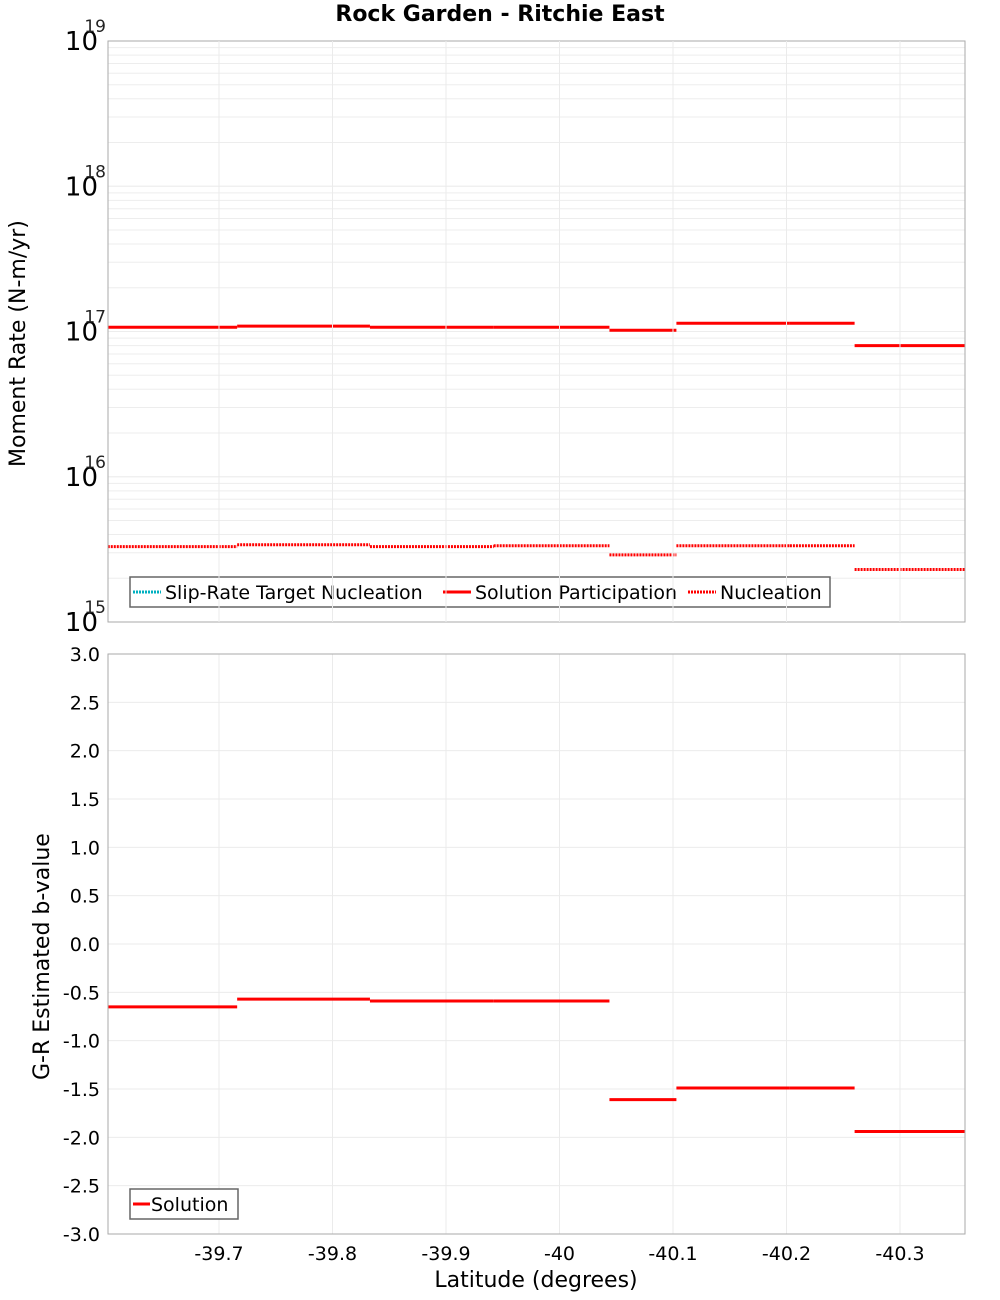 This screenshot has height=1300, width=1000. What do you see at coordinates (536, 1280) in the screenshot?
I see `x-axis-label: Latitude (degrees)` at bounding box center [536, 1280].